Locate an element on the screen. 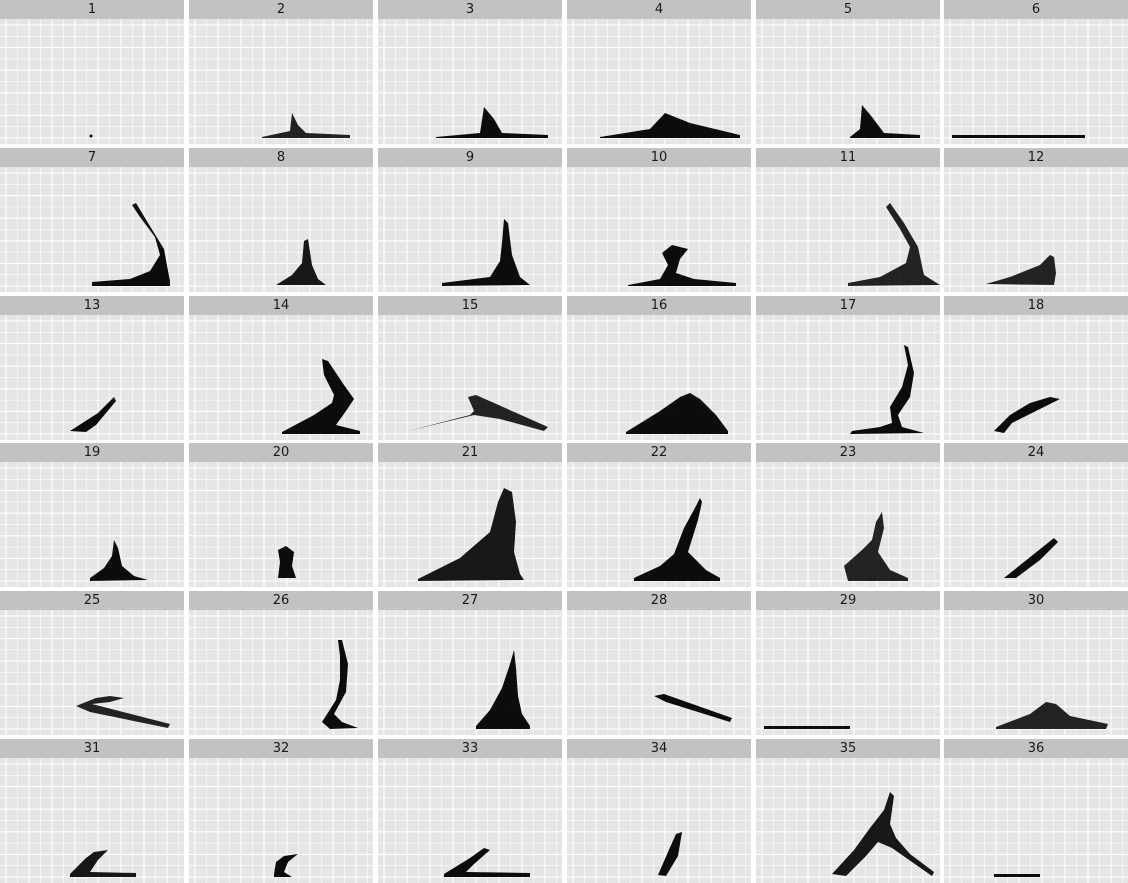 The image size is (1128, 883). facet-panel-30: 30 is located at coordinates (1036, 663).